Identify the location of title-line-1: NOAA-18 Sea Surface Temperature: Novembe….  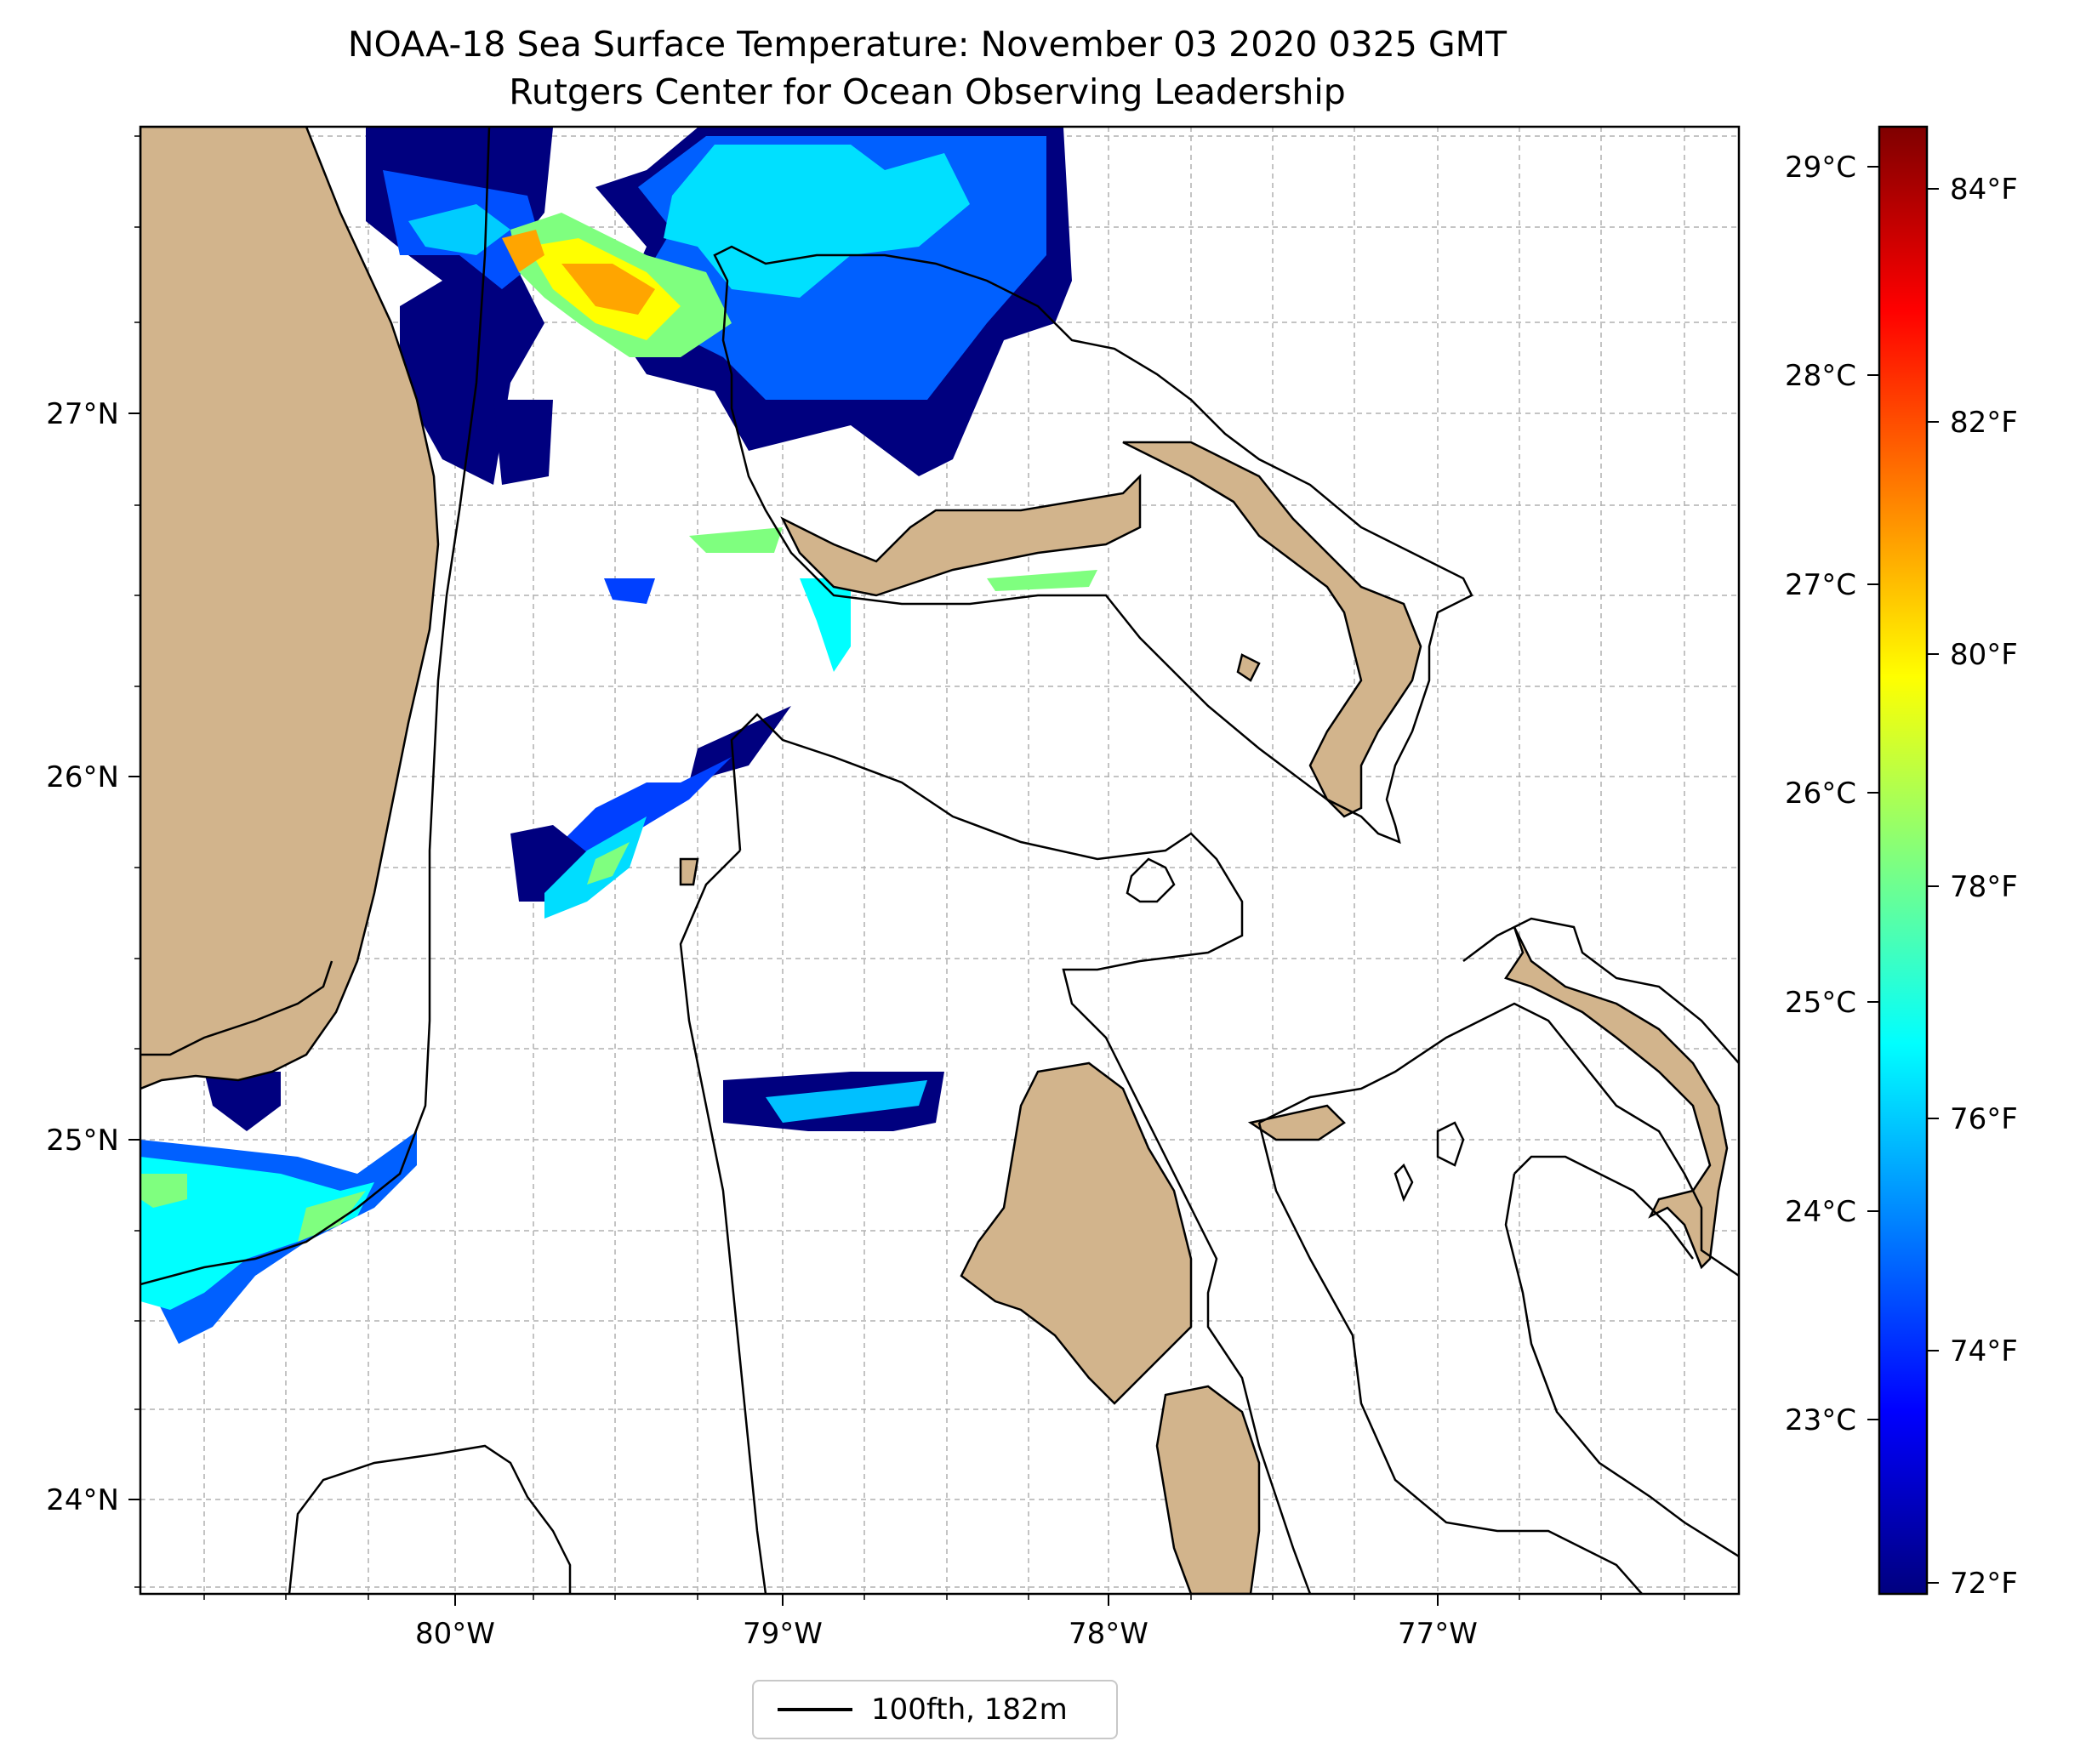
(927, 44).